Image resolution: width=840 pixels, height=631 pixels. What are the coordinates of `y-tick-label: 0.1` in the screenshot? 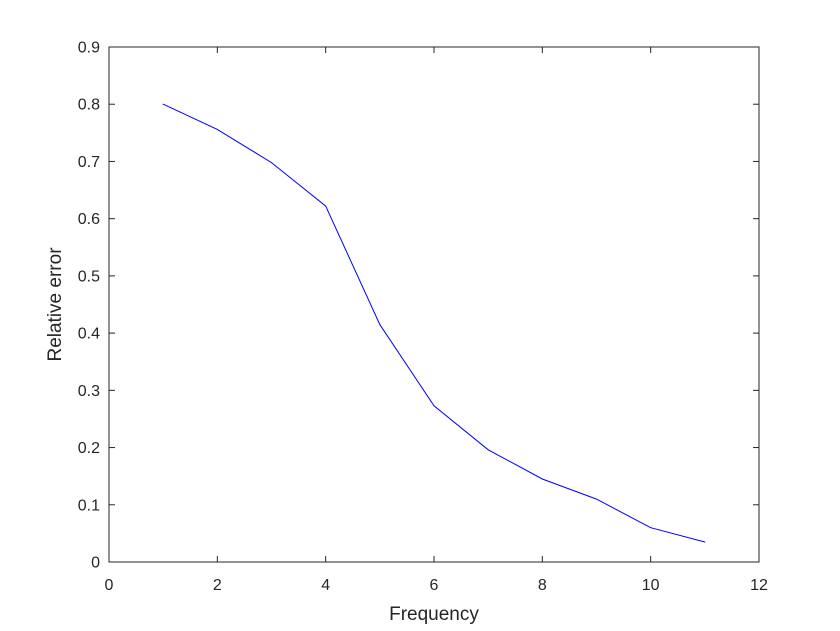 It's located at (89, 505).